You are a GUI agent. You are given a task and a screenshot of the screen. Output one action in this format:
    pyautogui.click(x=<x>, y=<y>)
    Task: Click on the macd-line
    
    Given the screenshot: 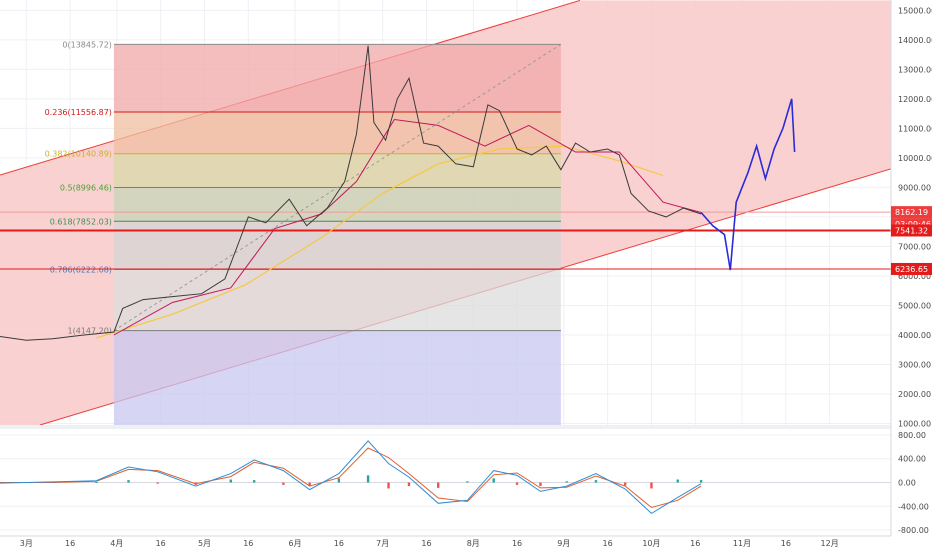 What is the action you would take?
    pyautogui.click(x=351, y=477)
    